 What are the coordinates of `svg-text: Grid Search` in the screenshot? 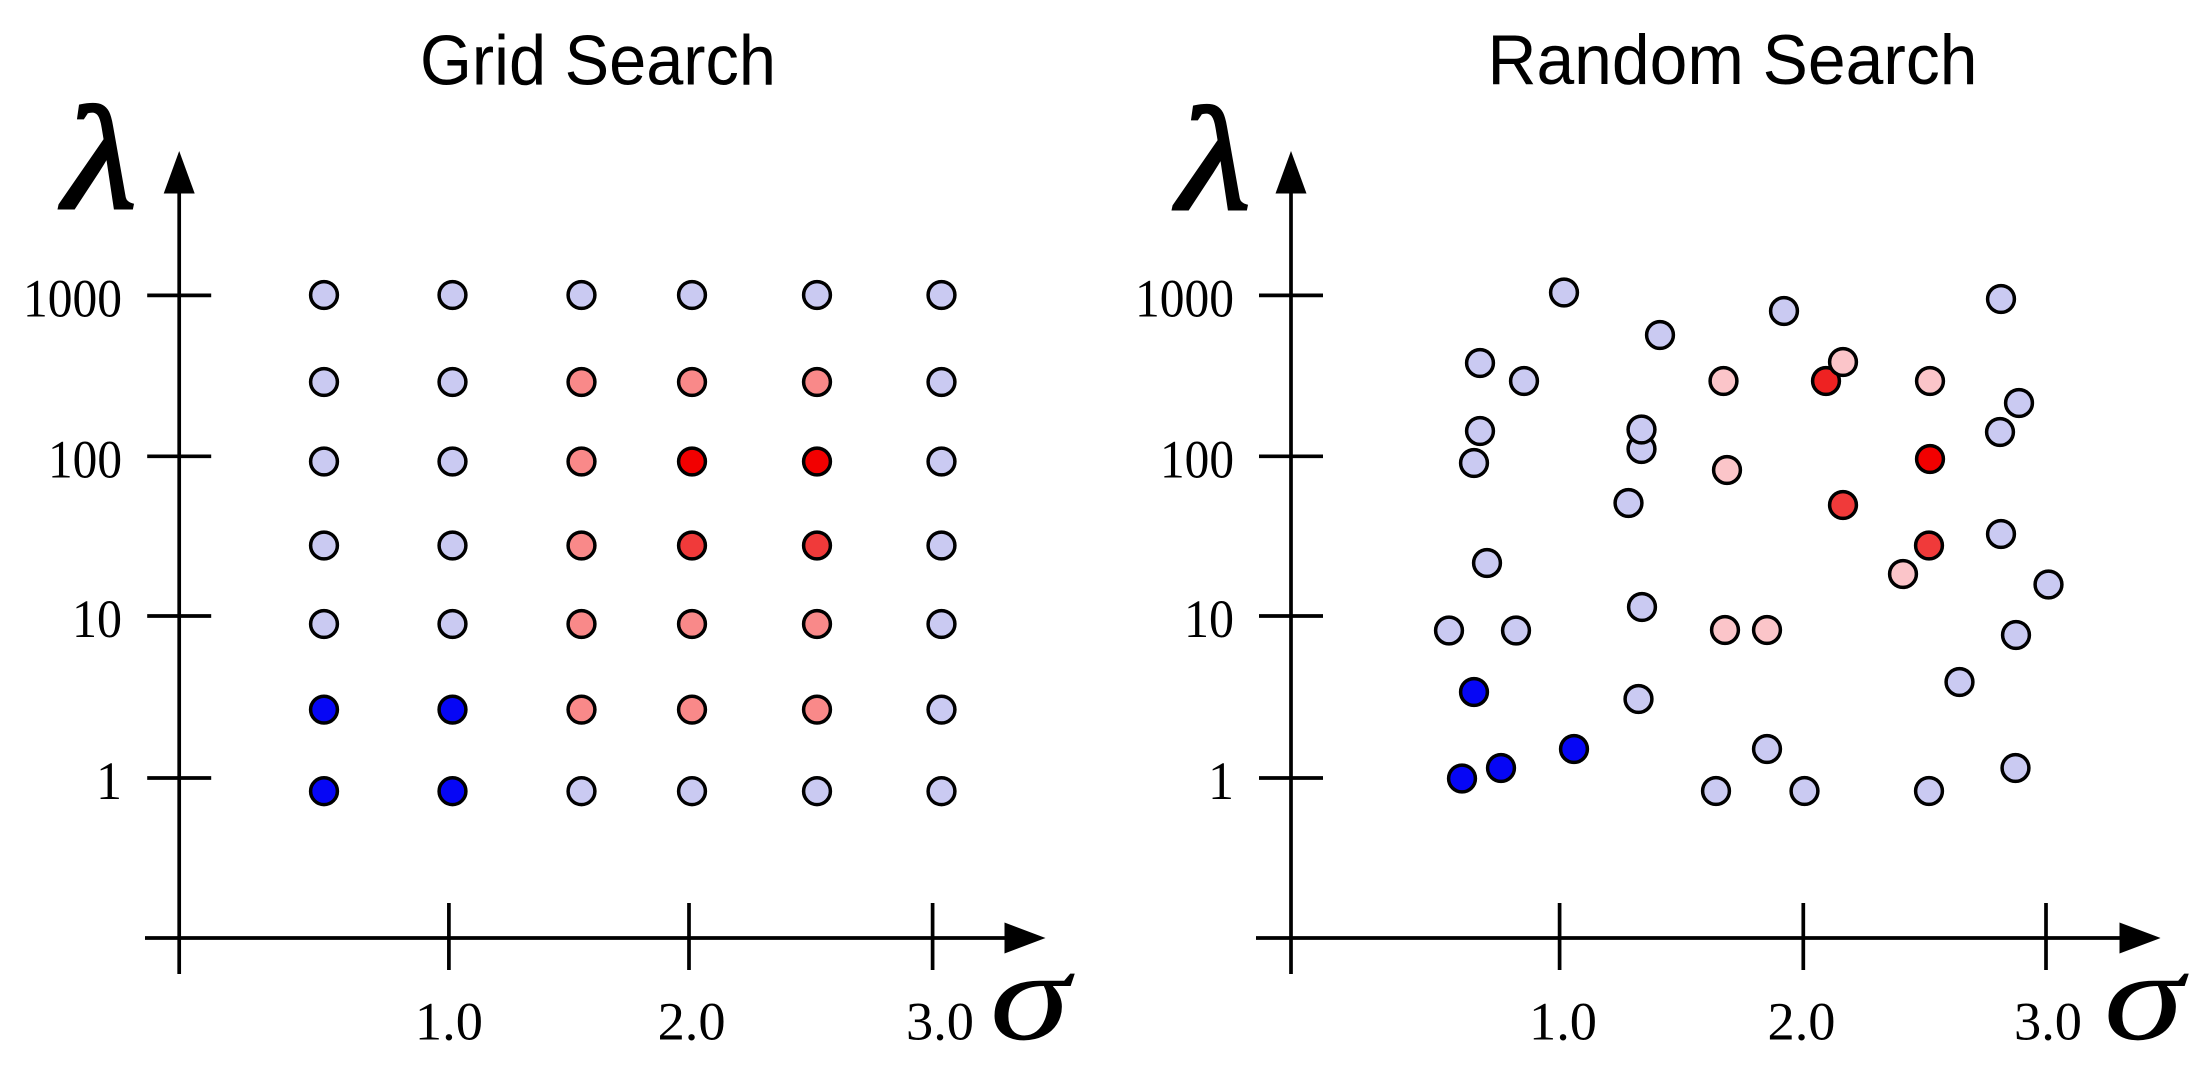 It's located at (598, 60).